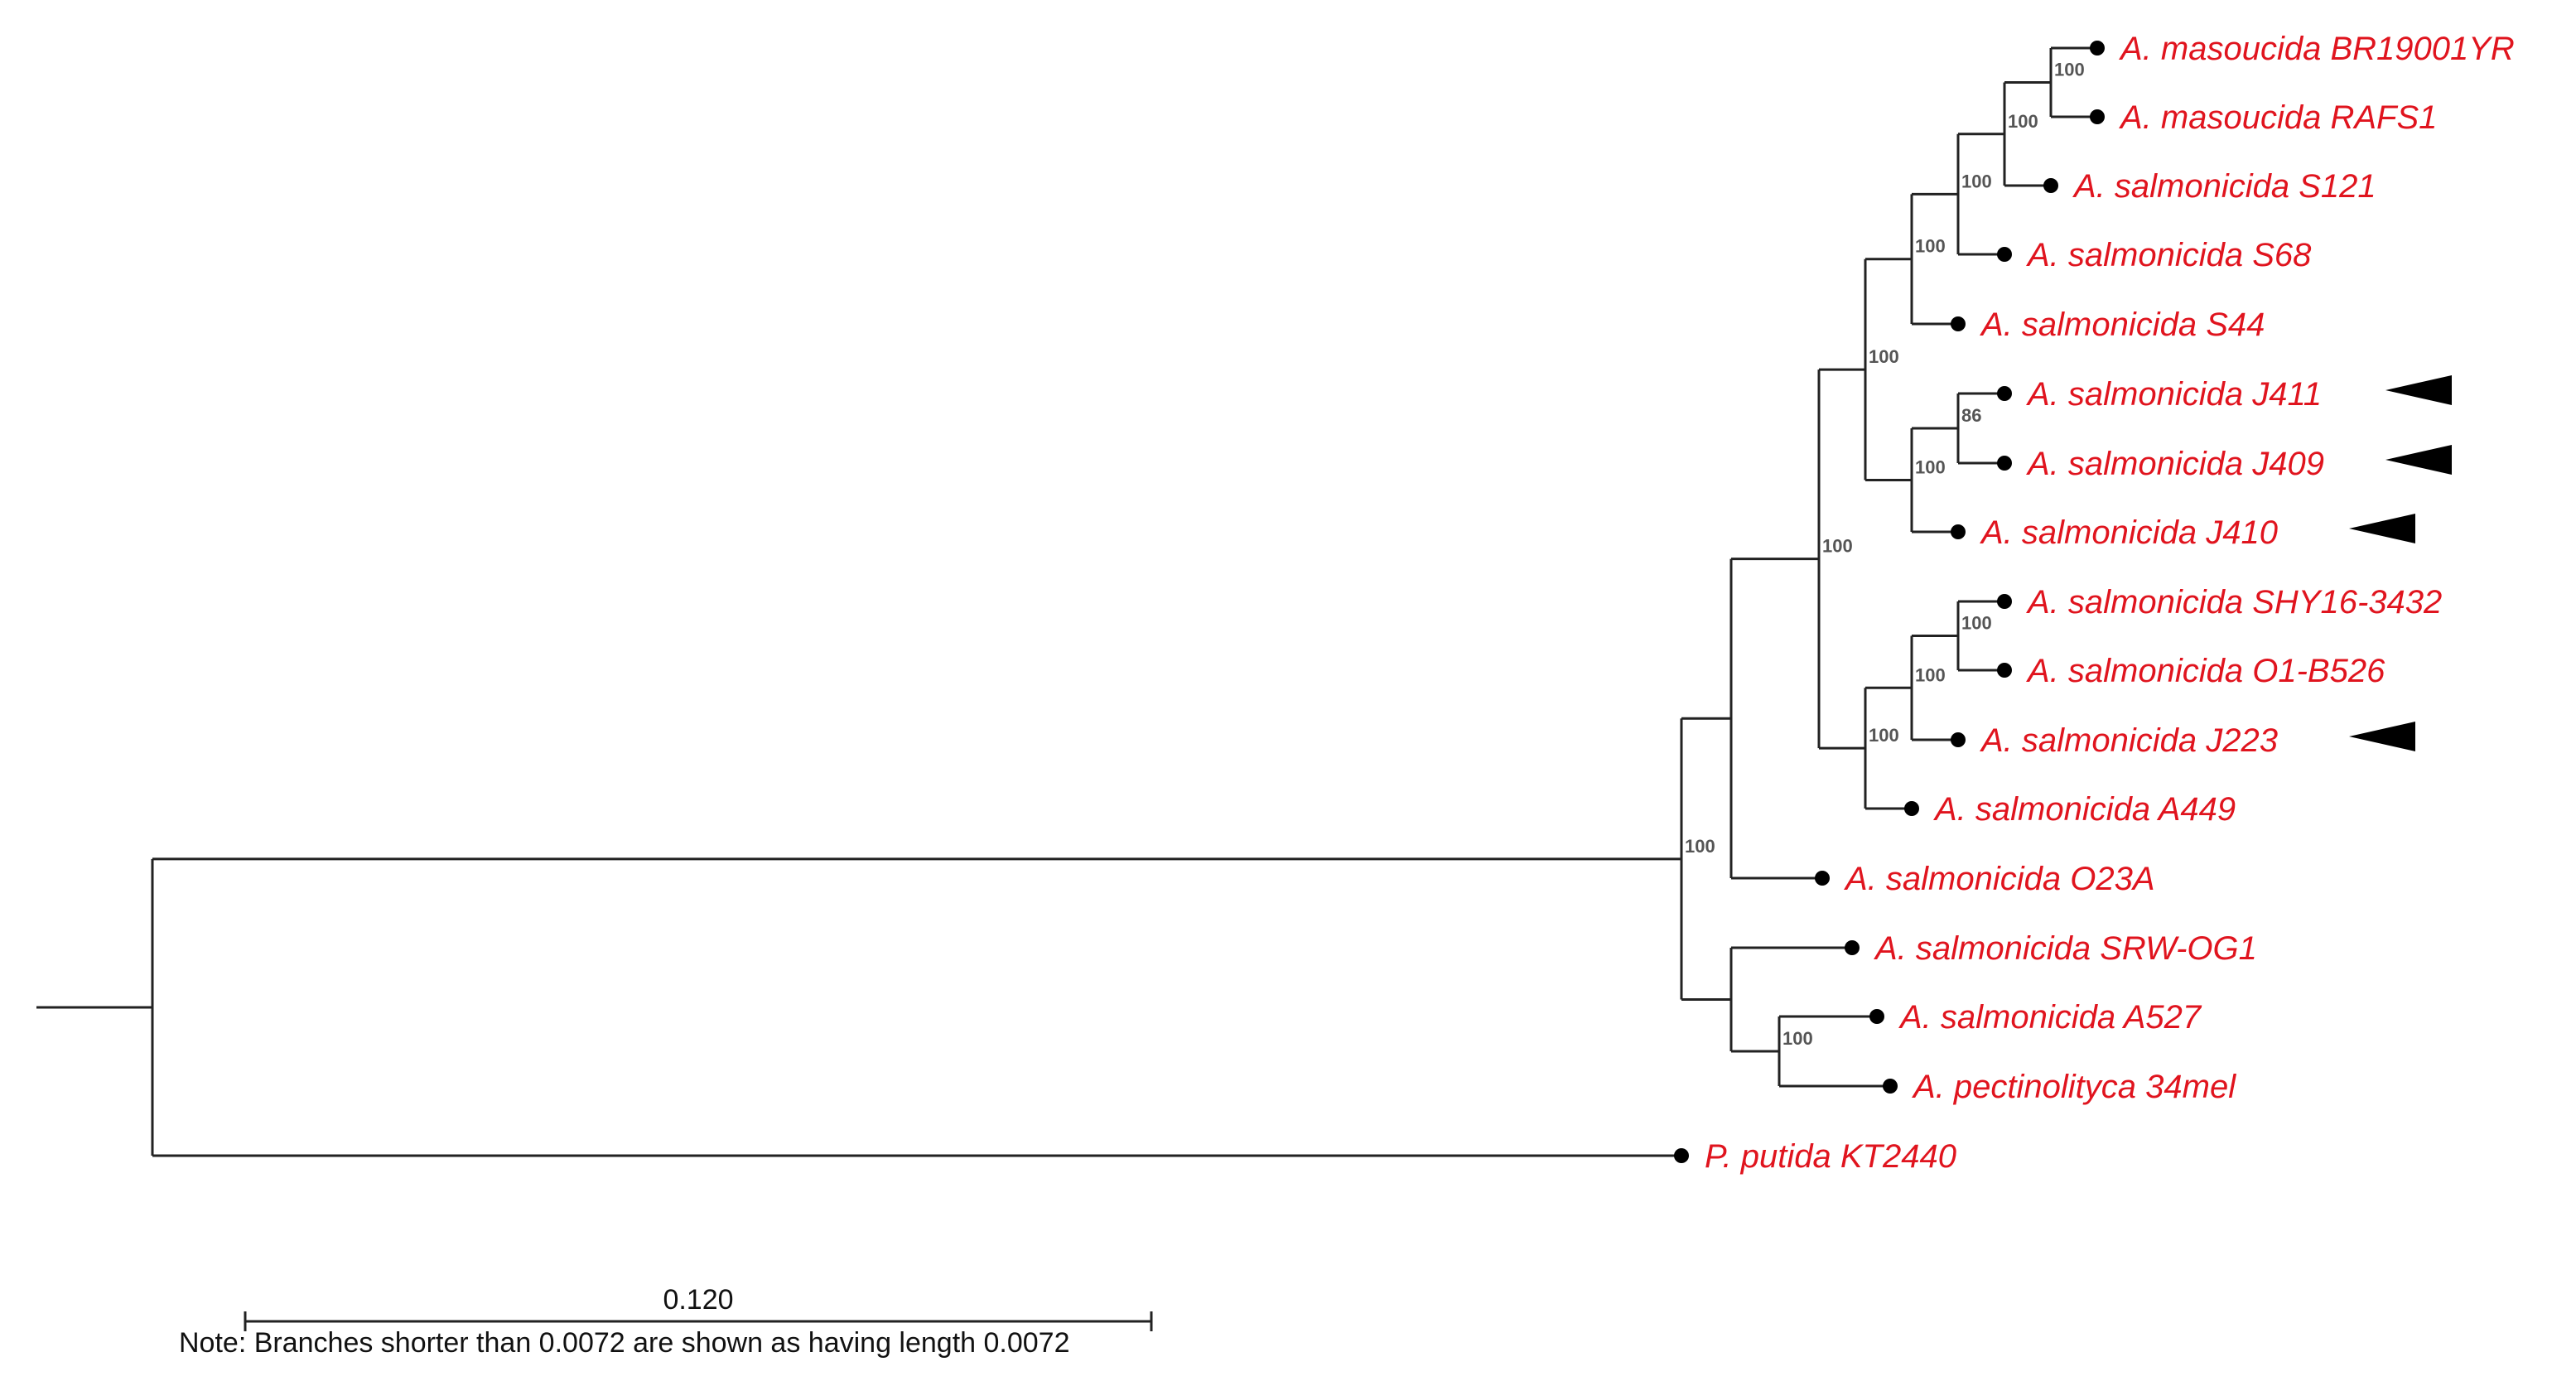 The image size is (2576, 1381). Describe the element at coordinates (2074, 1087) in the screenshot. I see `taxon-label: A. pectinolityca 34mel` at that location.